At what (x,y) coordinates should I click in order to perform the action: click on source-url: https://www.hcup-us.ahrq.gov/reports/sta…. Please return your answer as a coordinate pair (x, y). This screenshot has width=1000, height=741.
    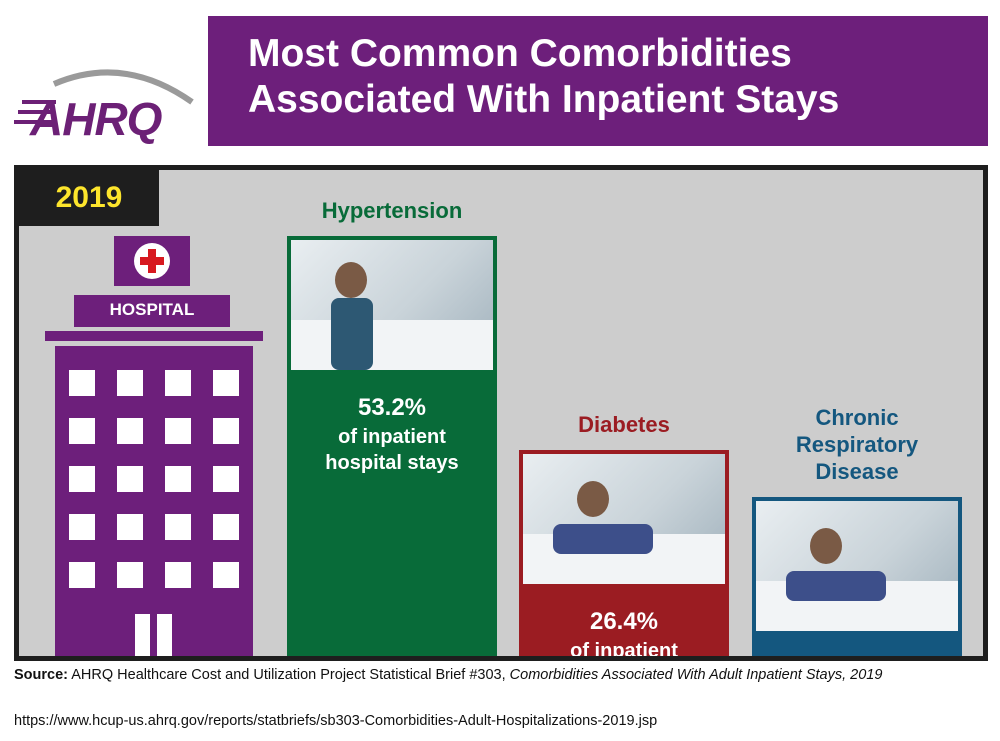
    Looking at the image, I should click on (336, 721).